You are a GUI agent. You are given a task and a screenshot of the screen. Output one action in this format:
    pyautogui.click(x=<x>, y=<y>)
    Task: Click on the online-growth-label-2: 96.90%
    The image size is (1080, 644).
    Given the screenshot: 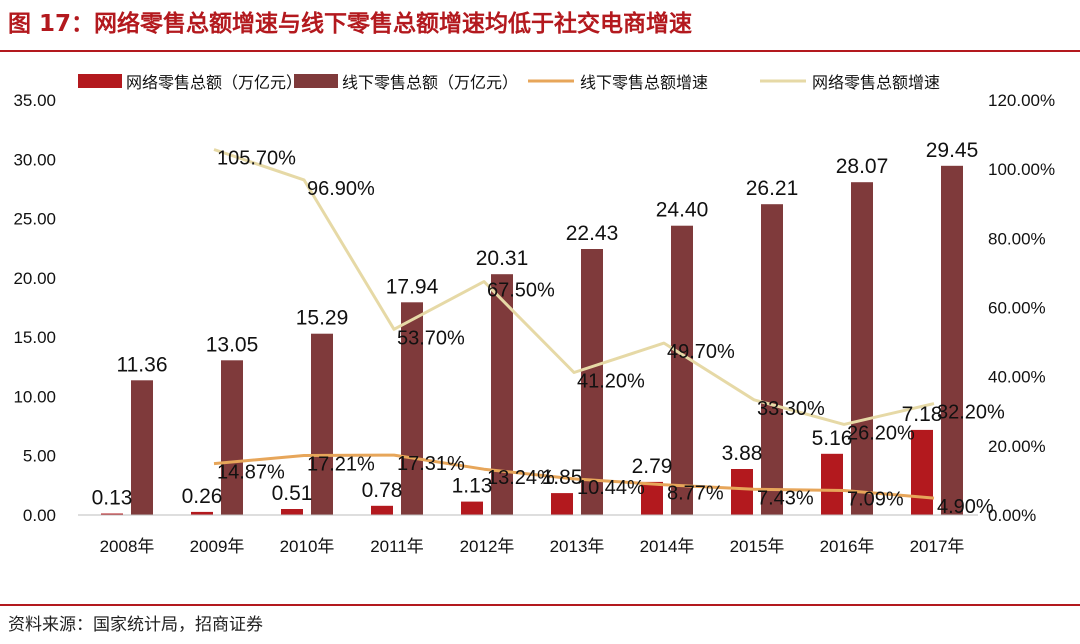 What is the action you would take?
    pyautogui.click(x=341, y=189)
    